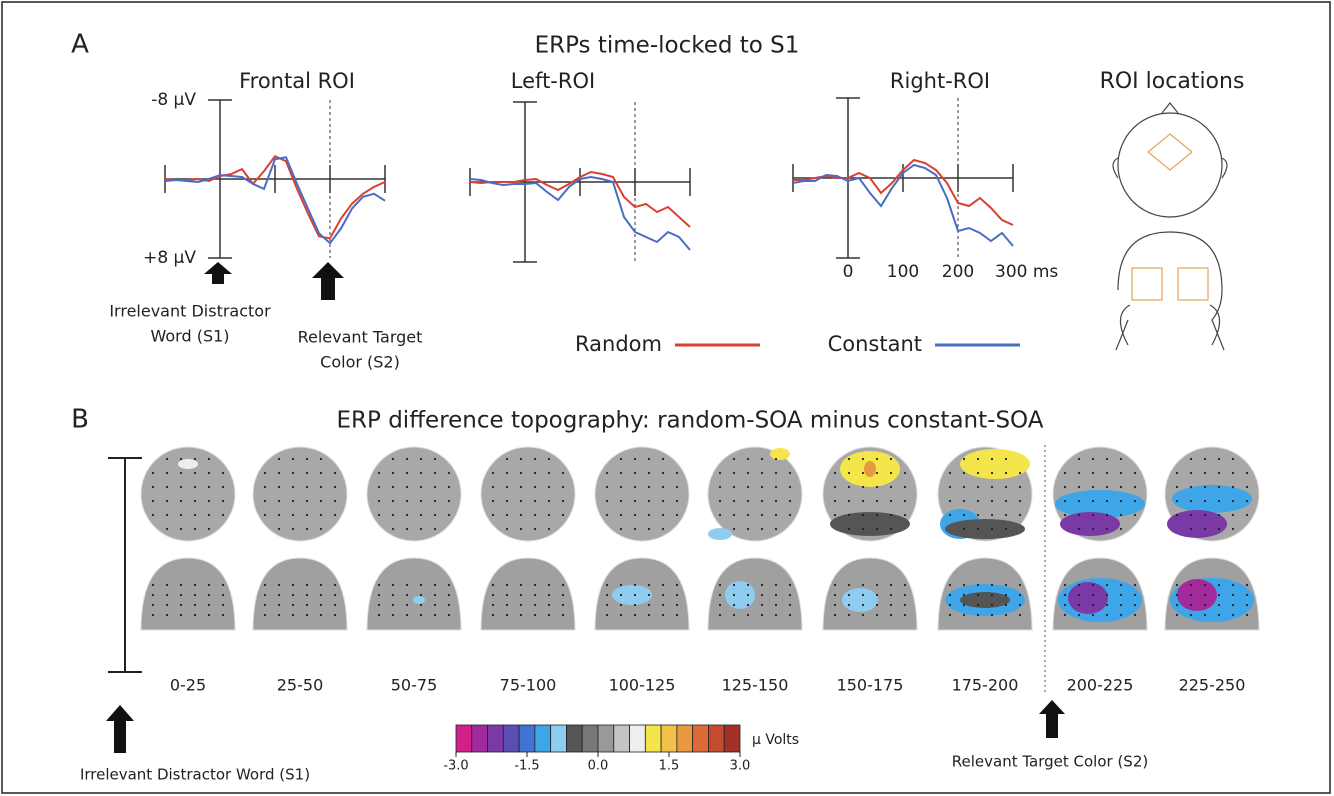  Describe the element at coordinates (903, 192) in the screenshot. I see `series-line` at that location.